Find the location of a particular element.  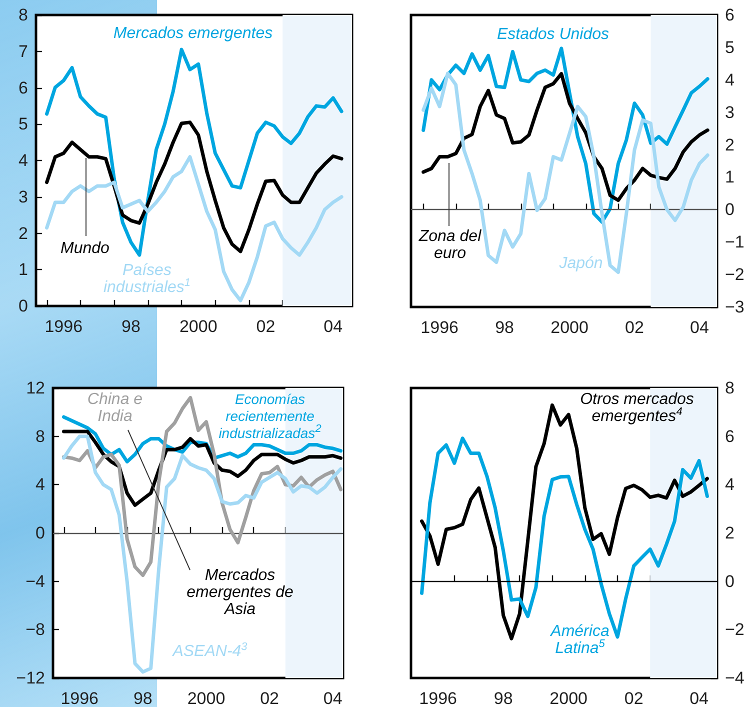

series-label: Mundo is located at coordinates (85, 248).